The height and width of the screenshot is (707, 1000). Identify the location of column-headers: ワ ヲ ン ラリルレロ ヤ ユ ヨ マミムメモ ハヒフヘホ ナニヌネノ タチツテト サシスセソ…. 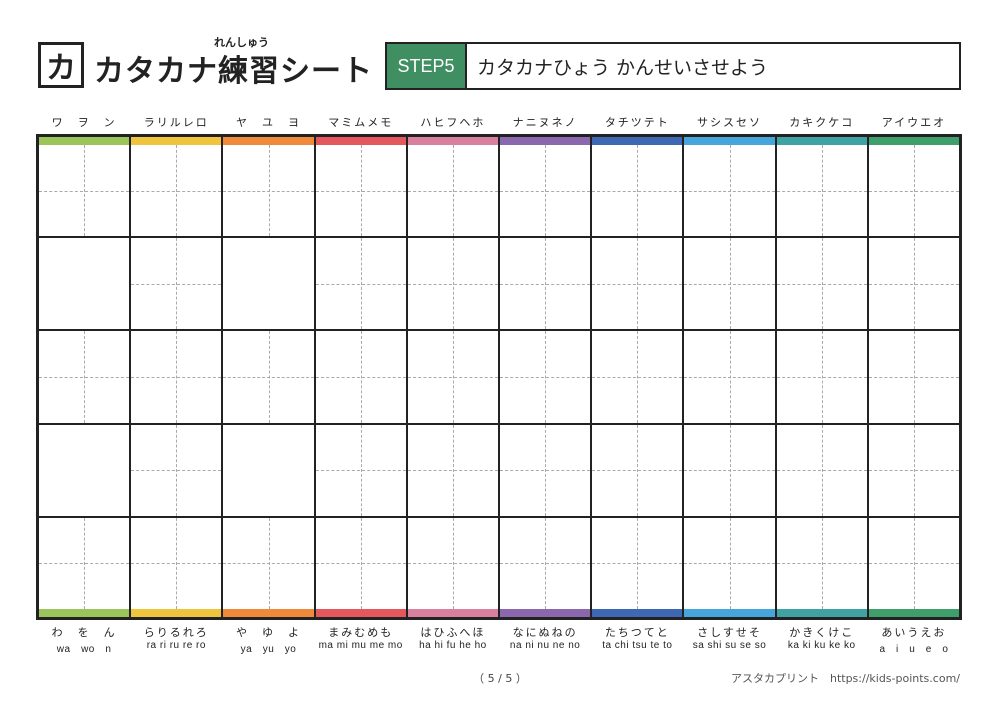
(499, 123).